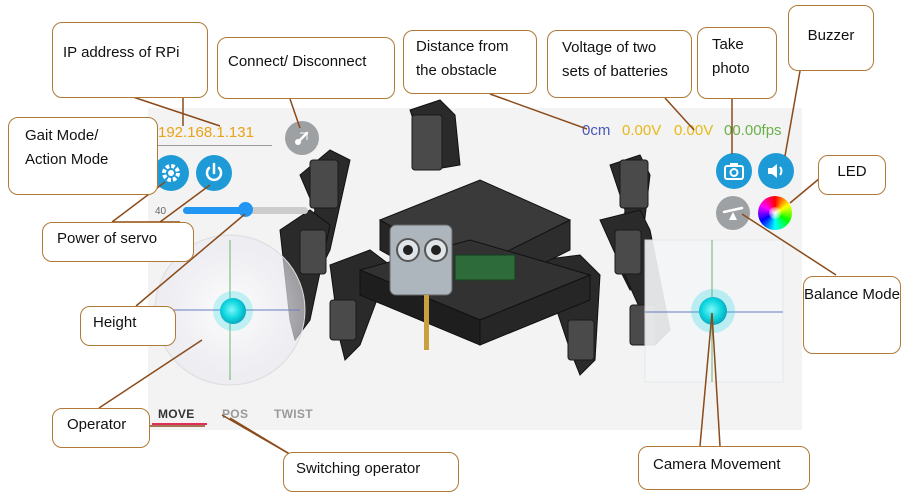 The image size is (920, 504). I want to click on take-photo-button, so click(734, 171).